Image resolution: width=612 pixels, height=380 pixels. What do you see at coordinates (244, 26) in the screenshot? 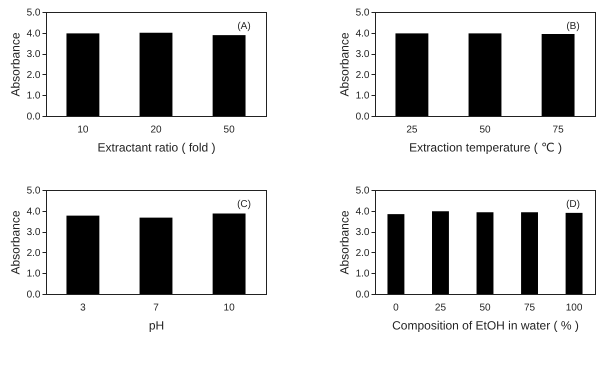
I see `annotation: (A)` at bounding box center [244, 26].